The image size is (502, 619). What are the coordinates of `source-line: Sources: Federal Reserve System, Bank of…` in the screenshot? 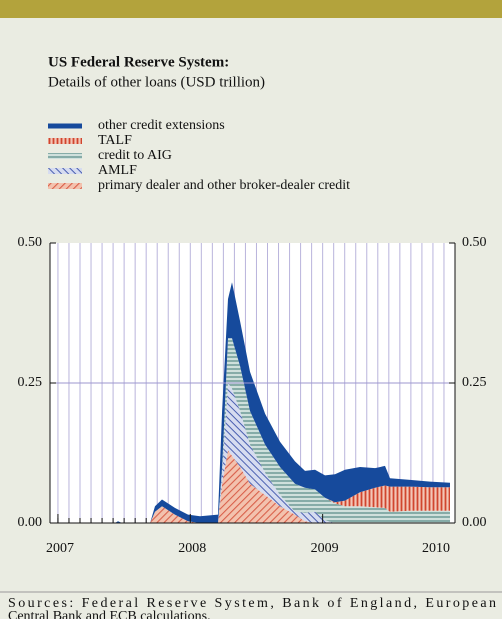 It's located at (252, 603).